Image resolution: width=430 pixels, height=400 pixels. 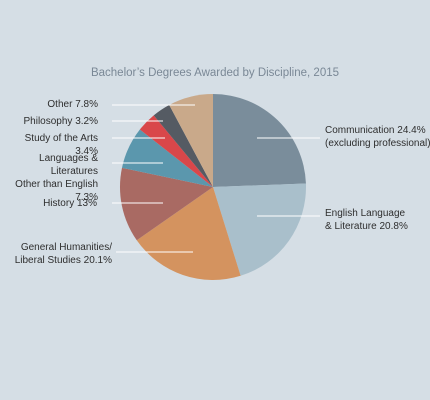 I want to click on value-label: 20.8%, so click(x=393, y=226).